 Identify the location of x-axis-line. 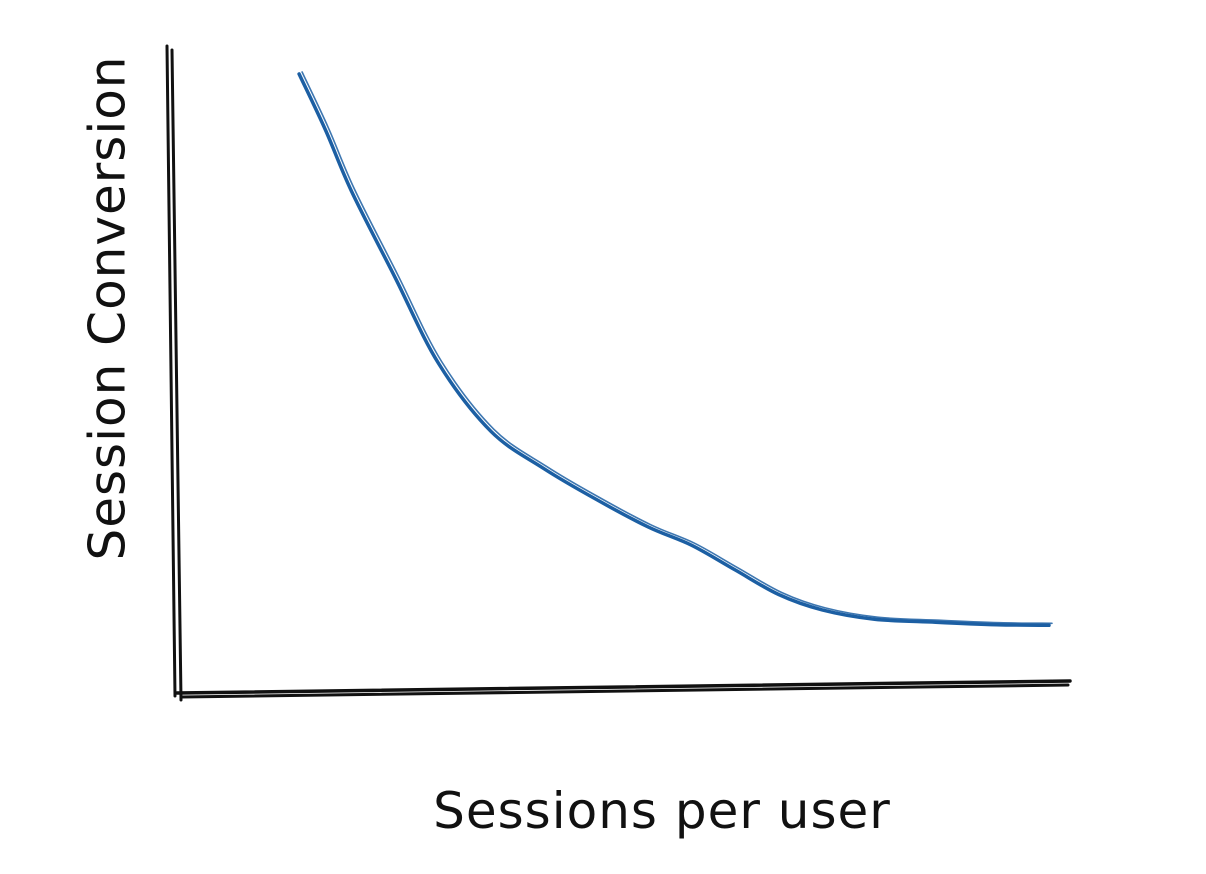
(623, 687).